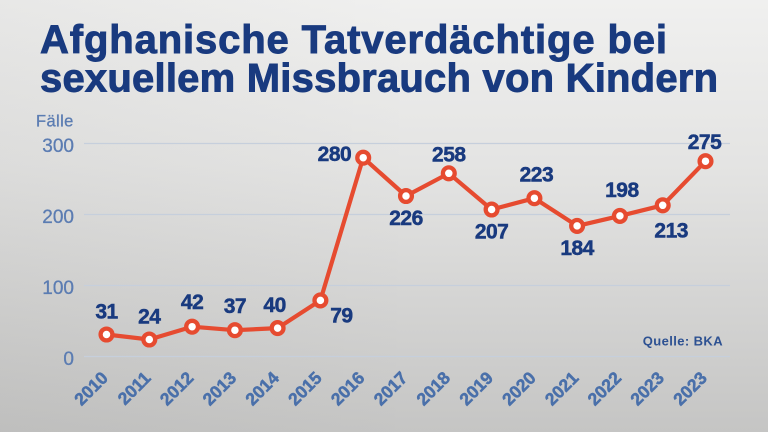  Describe the element at coordinates (274, 305) in the screenshot. I see `svg-text: 40` at that location.